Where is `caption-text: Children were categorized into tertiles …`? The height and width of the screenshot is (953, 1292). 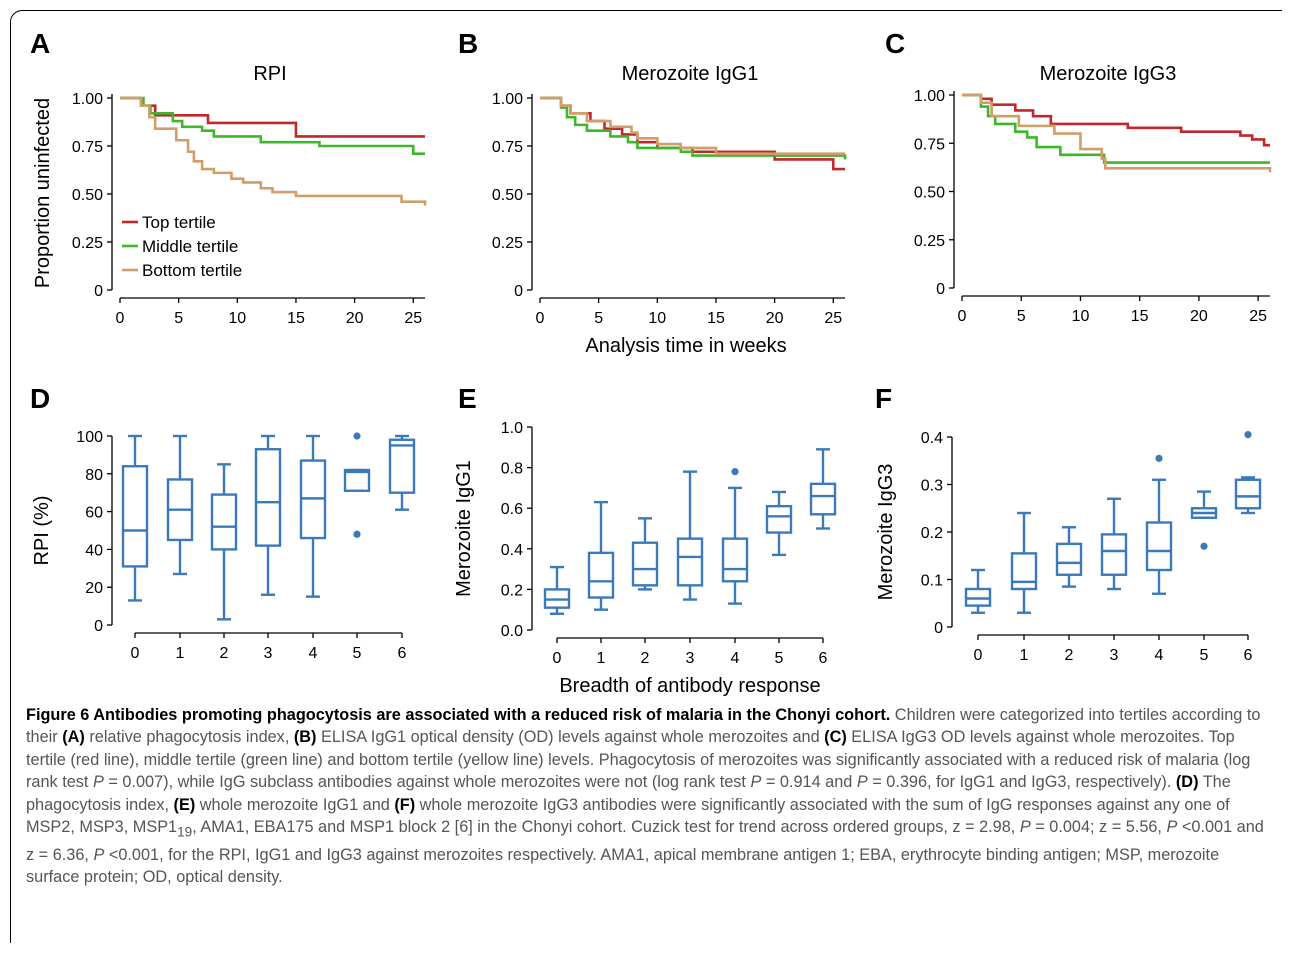 caption-text: Children were categorized into tertiles … is located at coordinates (643, 726).